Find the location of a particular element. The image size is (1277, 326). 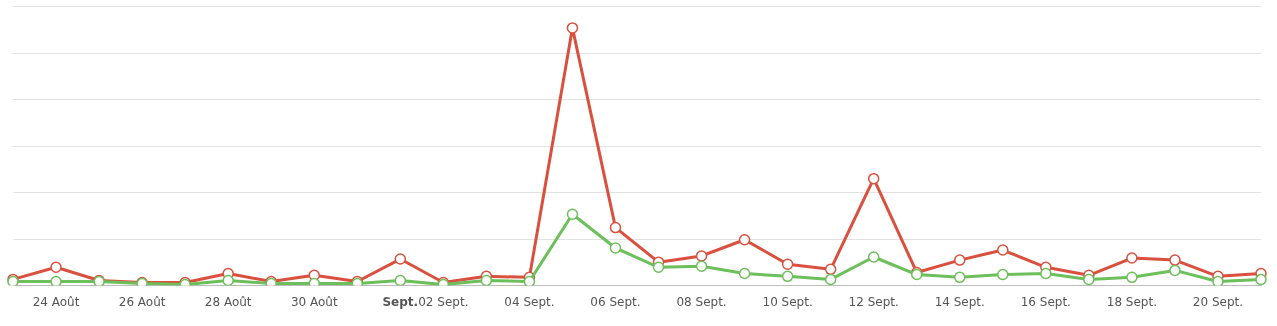

x-tick-label: 08 Sept. is located at coordinates (701, 301).